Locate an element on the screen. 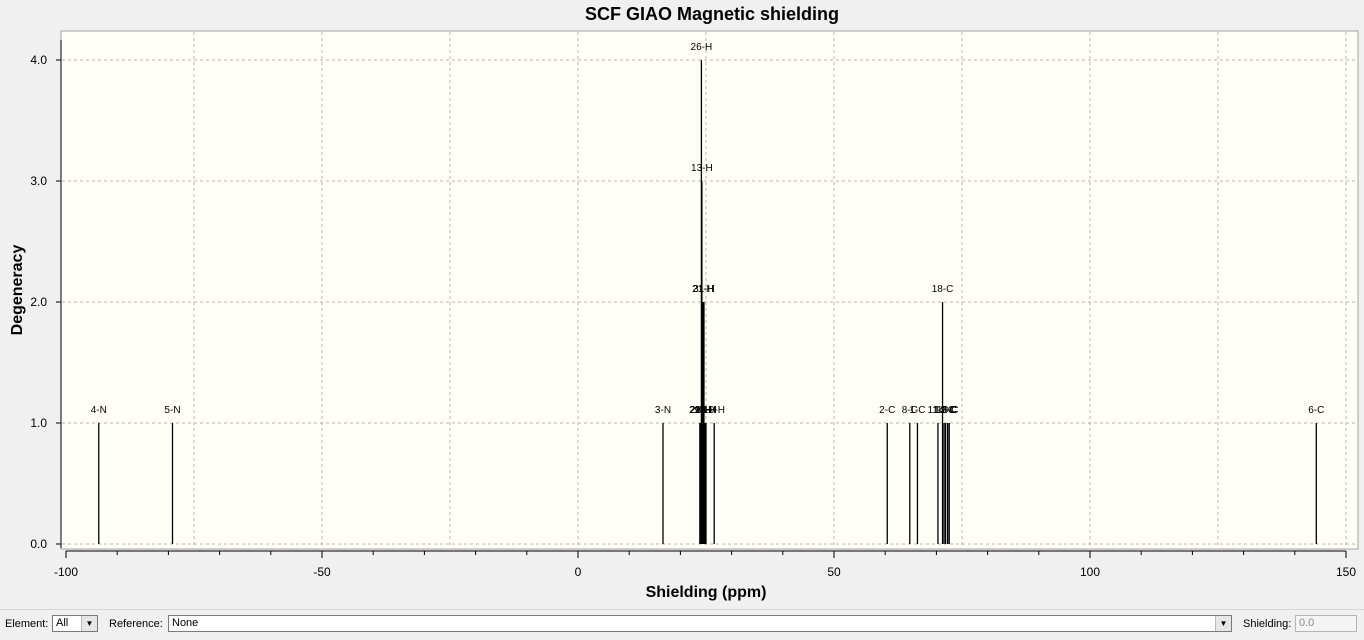 The width and height of the screenshot is (1364, 640). x-tick-label: 150 is located at coordinates (1346, 572).